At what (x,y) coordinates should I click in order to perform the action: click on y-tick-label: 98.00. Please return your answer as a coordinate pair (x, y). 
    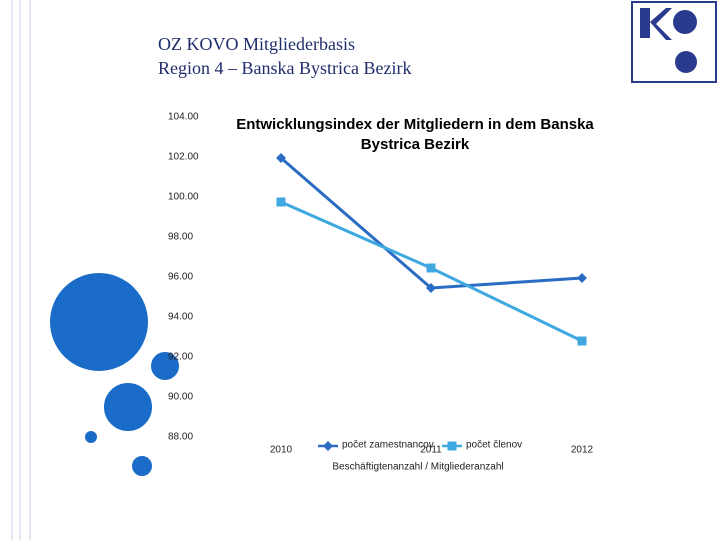
    Looking at the image, I should click on (180, 237).